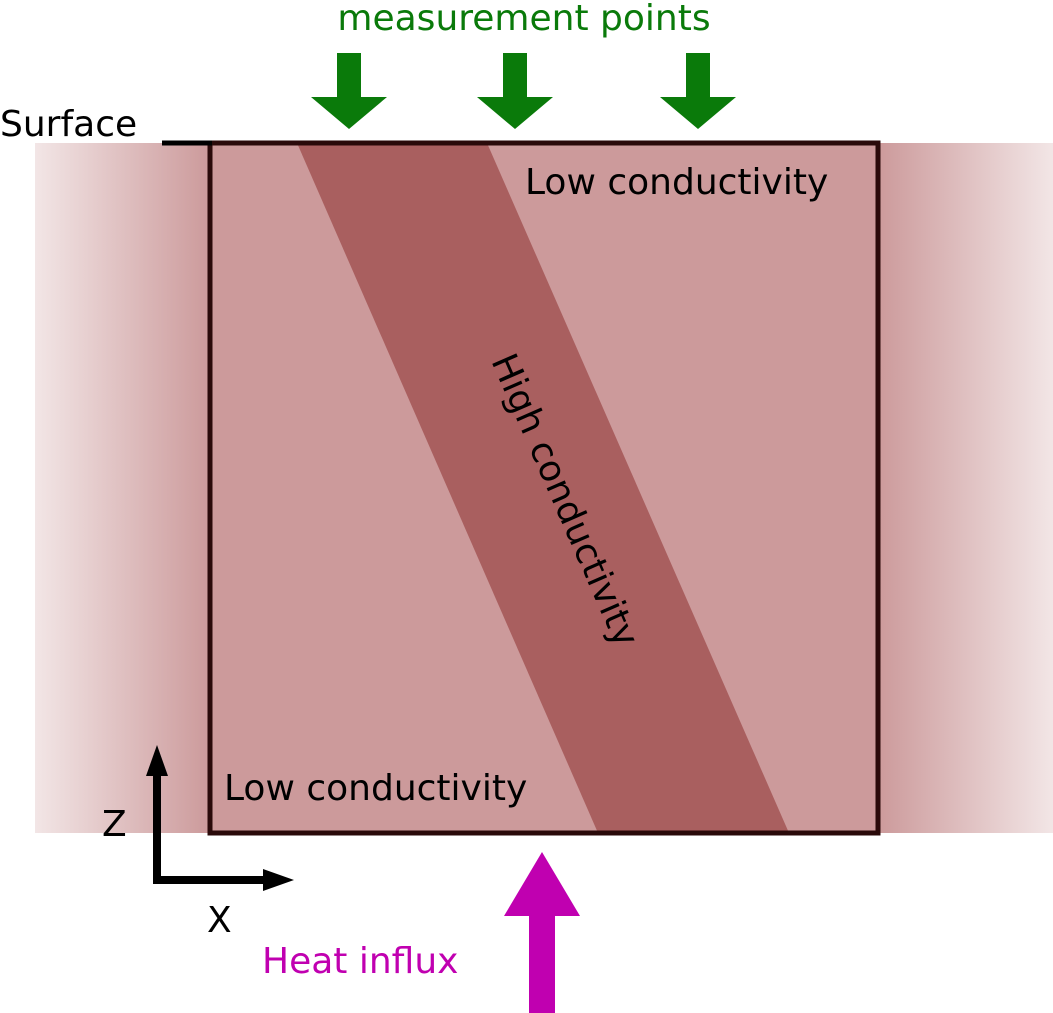 The image size is (1053, 1013). Describe the element at coordinates (219, 920) in the screenshot. I see `axis-x-label: X` at that location.